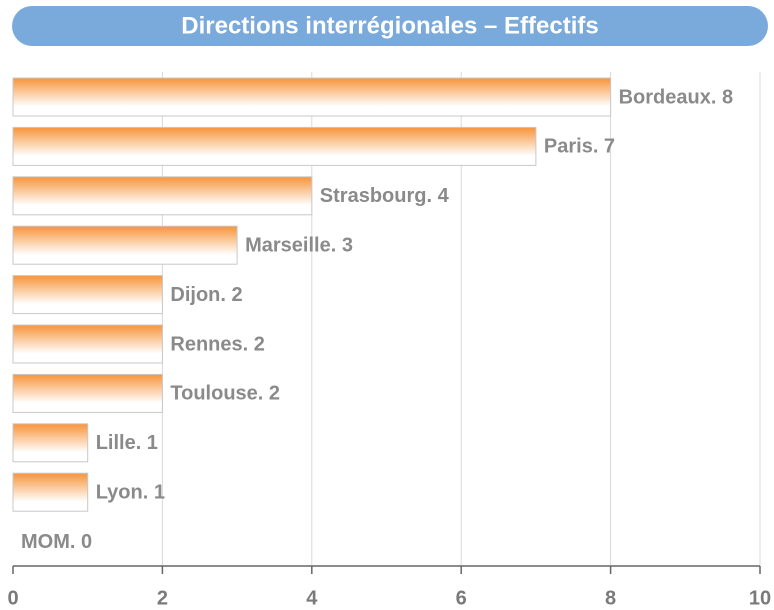 This screenshot has height=610, width=774. What do you see at coordinates (610, 598) in the screenshot?
I see `x-tick-label: 8` at bounding box center [610, 598].